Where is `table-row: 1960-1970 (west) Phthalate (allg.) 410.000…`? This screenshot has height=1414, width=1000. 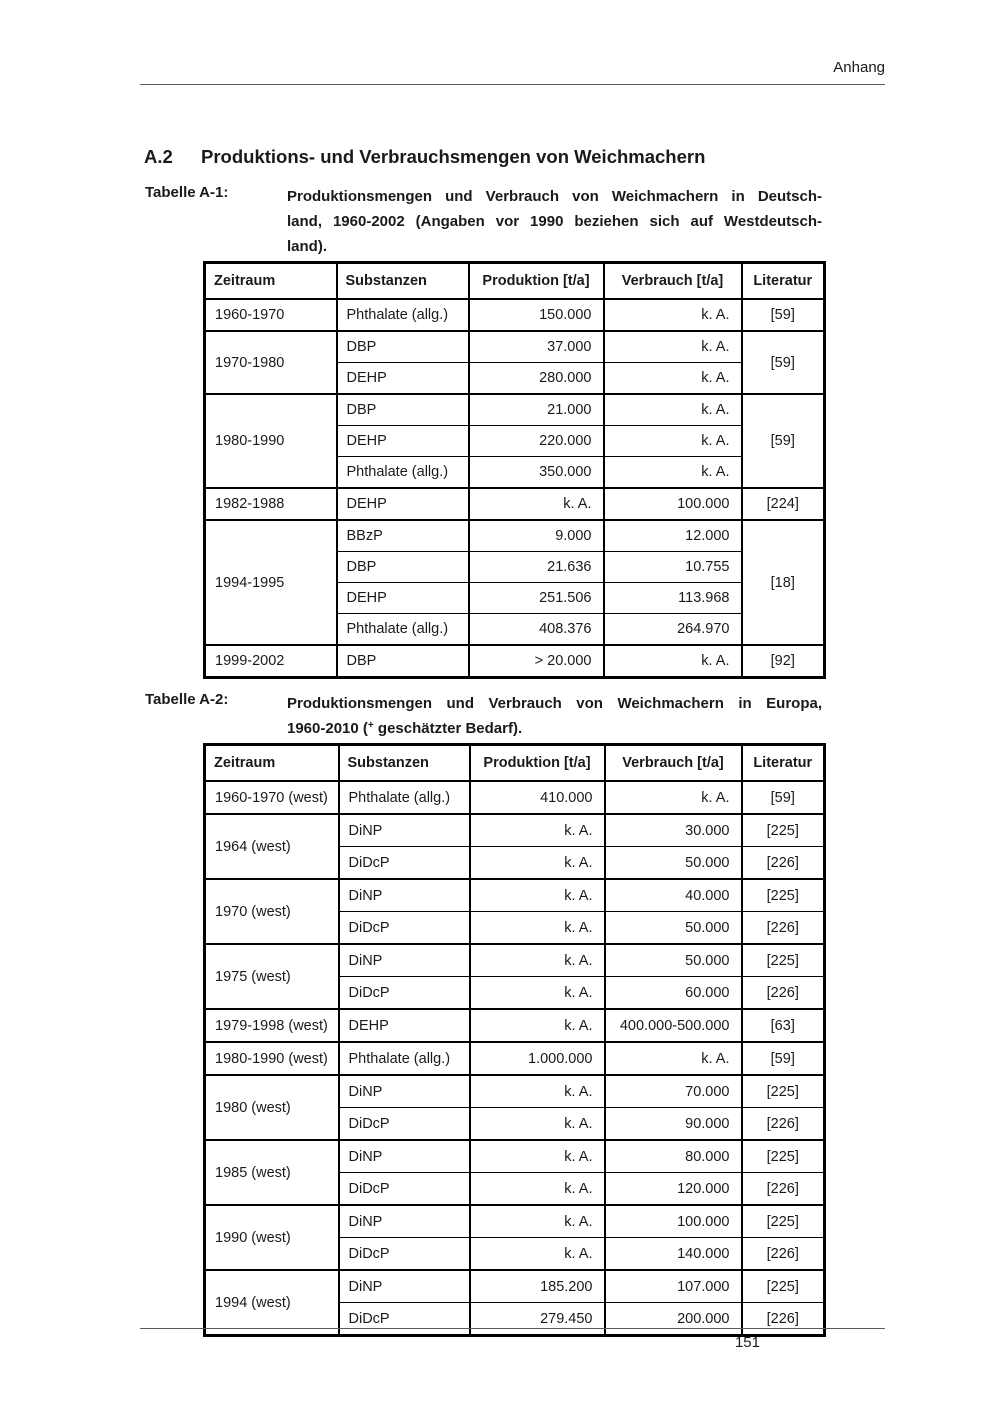
table-row: 1960-1970 (west) Phthalate (allg.) 410.000… is located at coordinates (514, 797).